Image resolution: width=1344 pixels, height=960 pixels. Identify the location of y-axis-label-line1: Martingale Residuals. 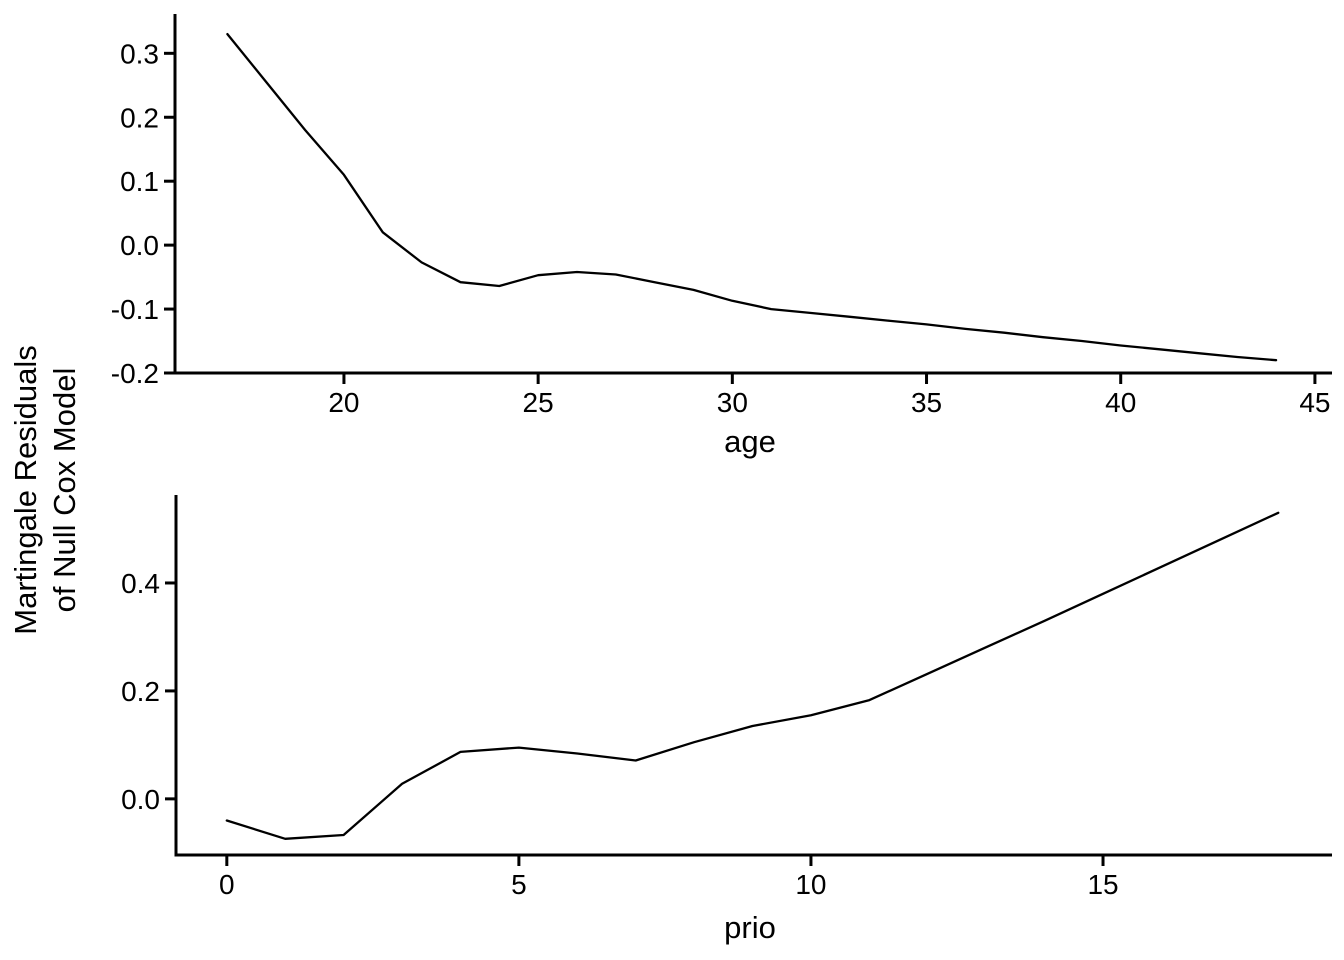
(25, 490).